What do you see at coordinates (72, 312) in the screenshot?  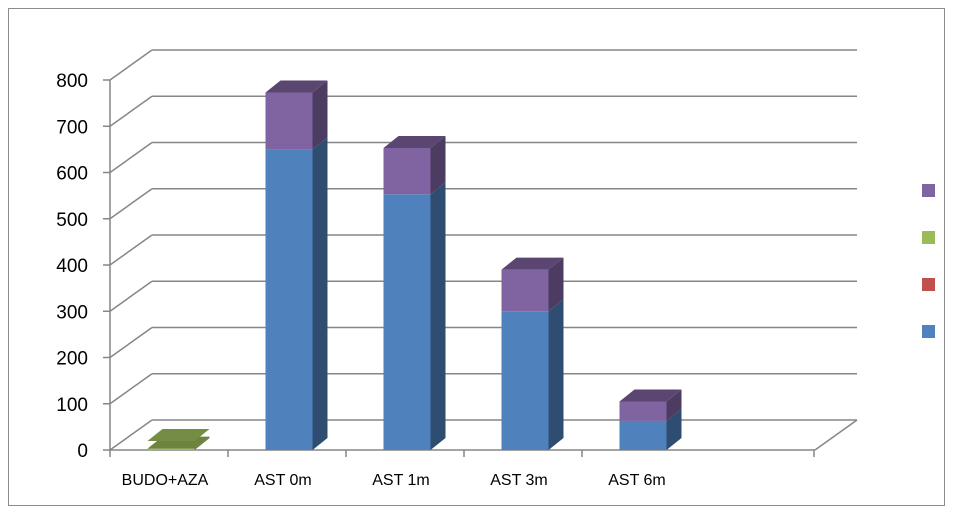 I see `y-tick-label: 300` at bounding box center [72, 312].